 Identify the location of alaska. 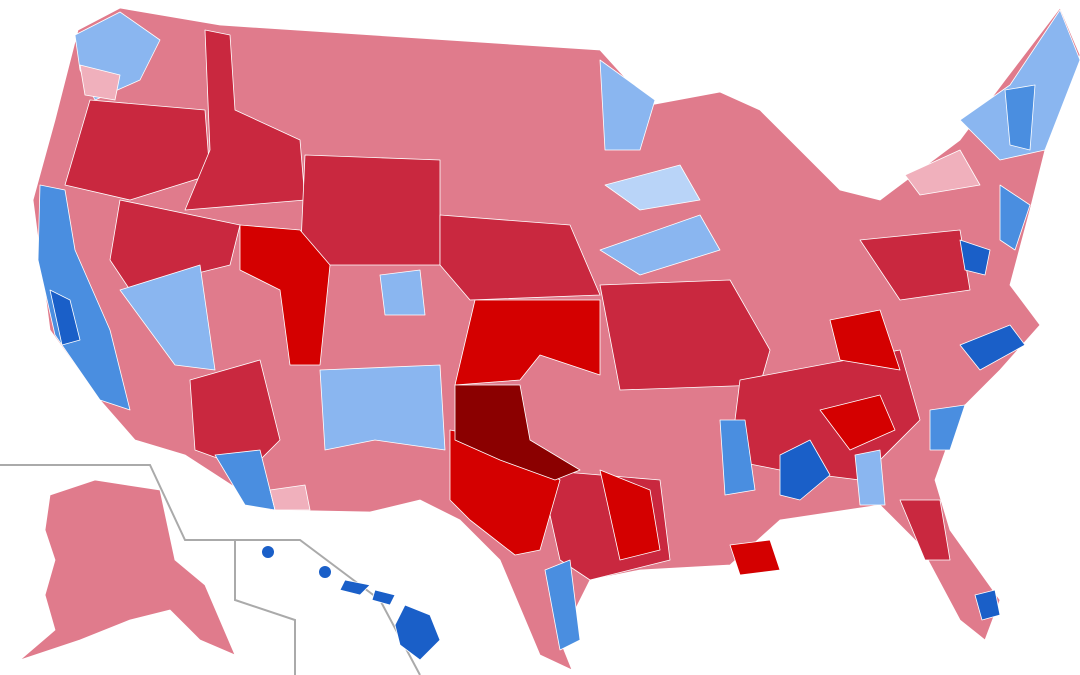
(127, 570).